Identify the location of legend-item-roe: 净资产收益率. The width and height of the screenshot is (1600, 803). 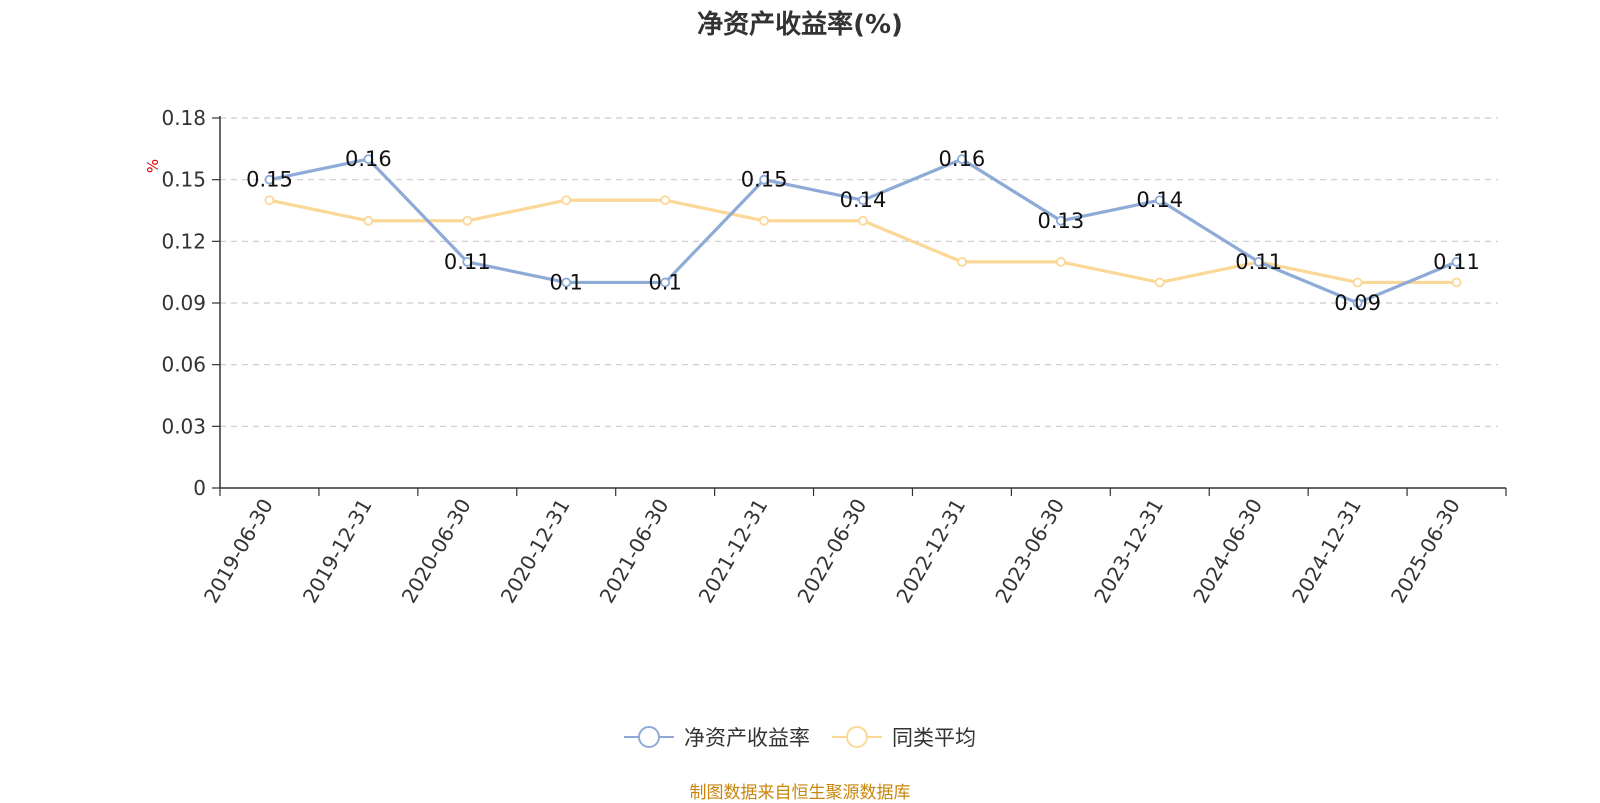
(717, 737).